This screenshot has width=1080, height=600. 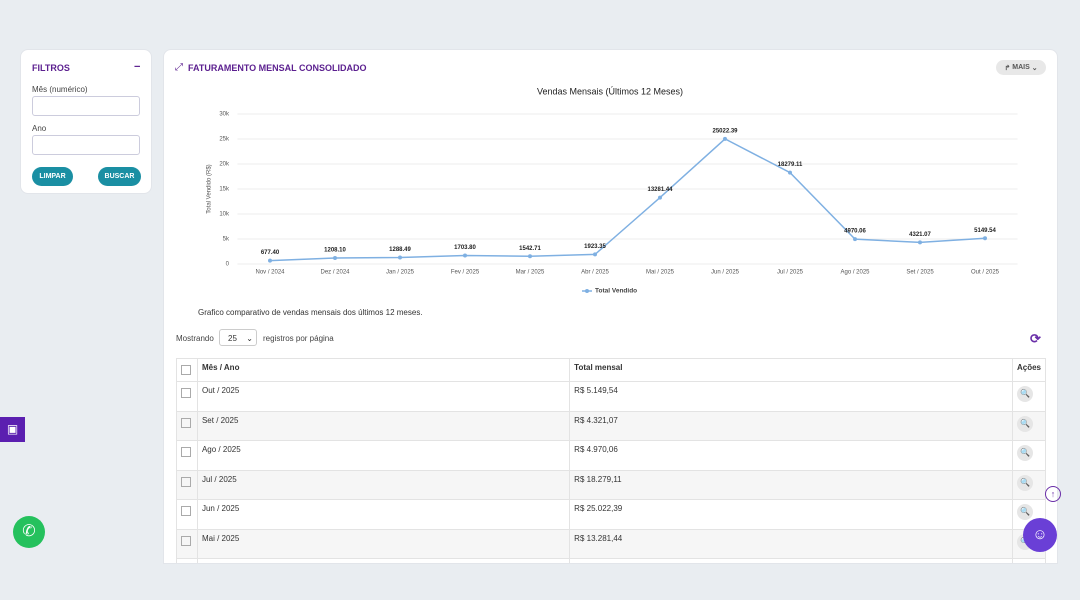 What do you see at coordinates (60, 89) in the screenshot?
I see `month-label: Mês (numérico)` at bounding box center [60, 89].